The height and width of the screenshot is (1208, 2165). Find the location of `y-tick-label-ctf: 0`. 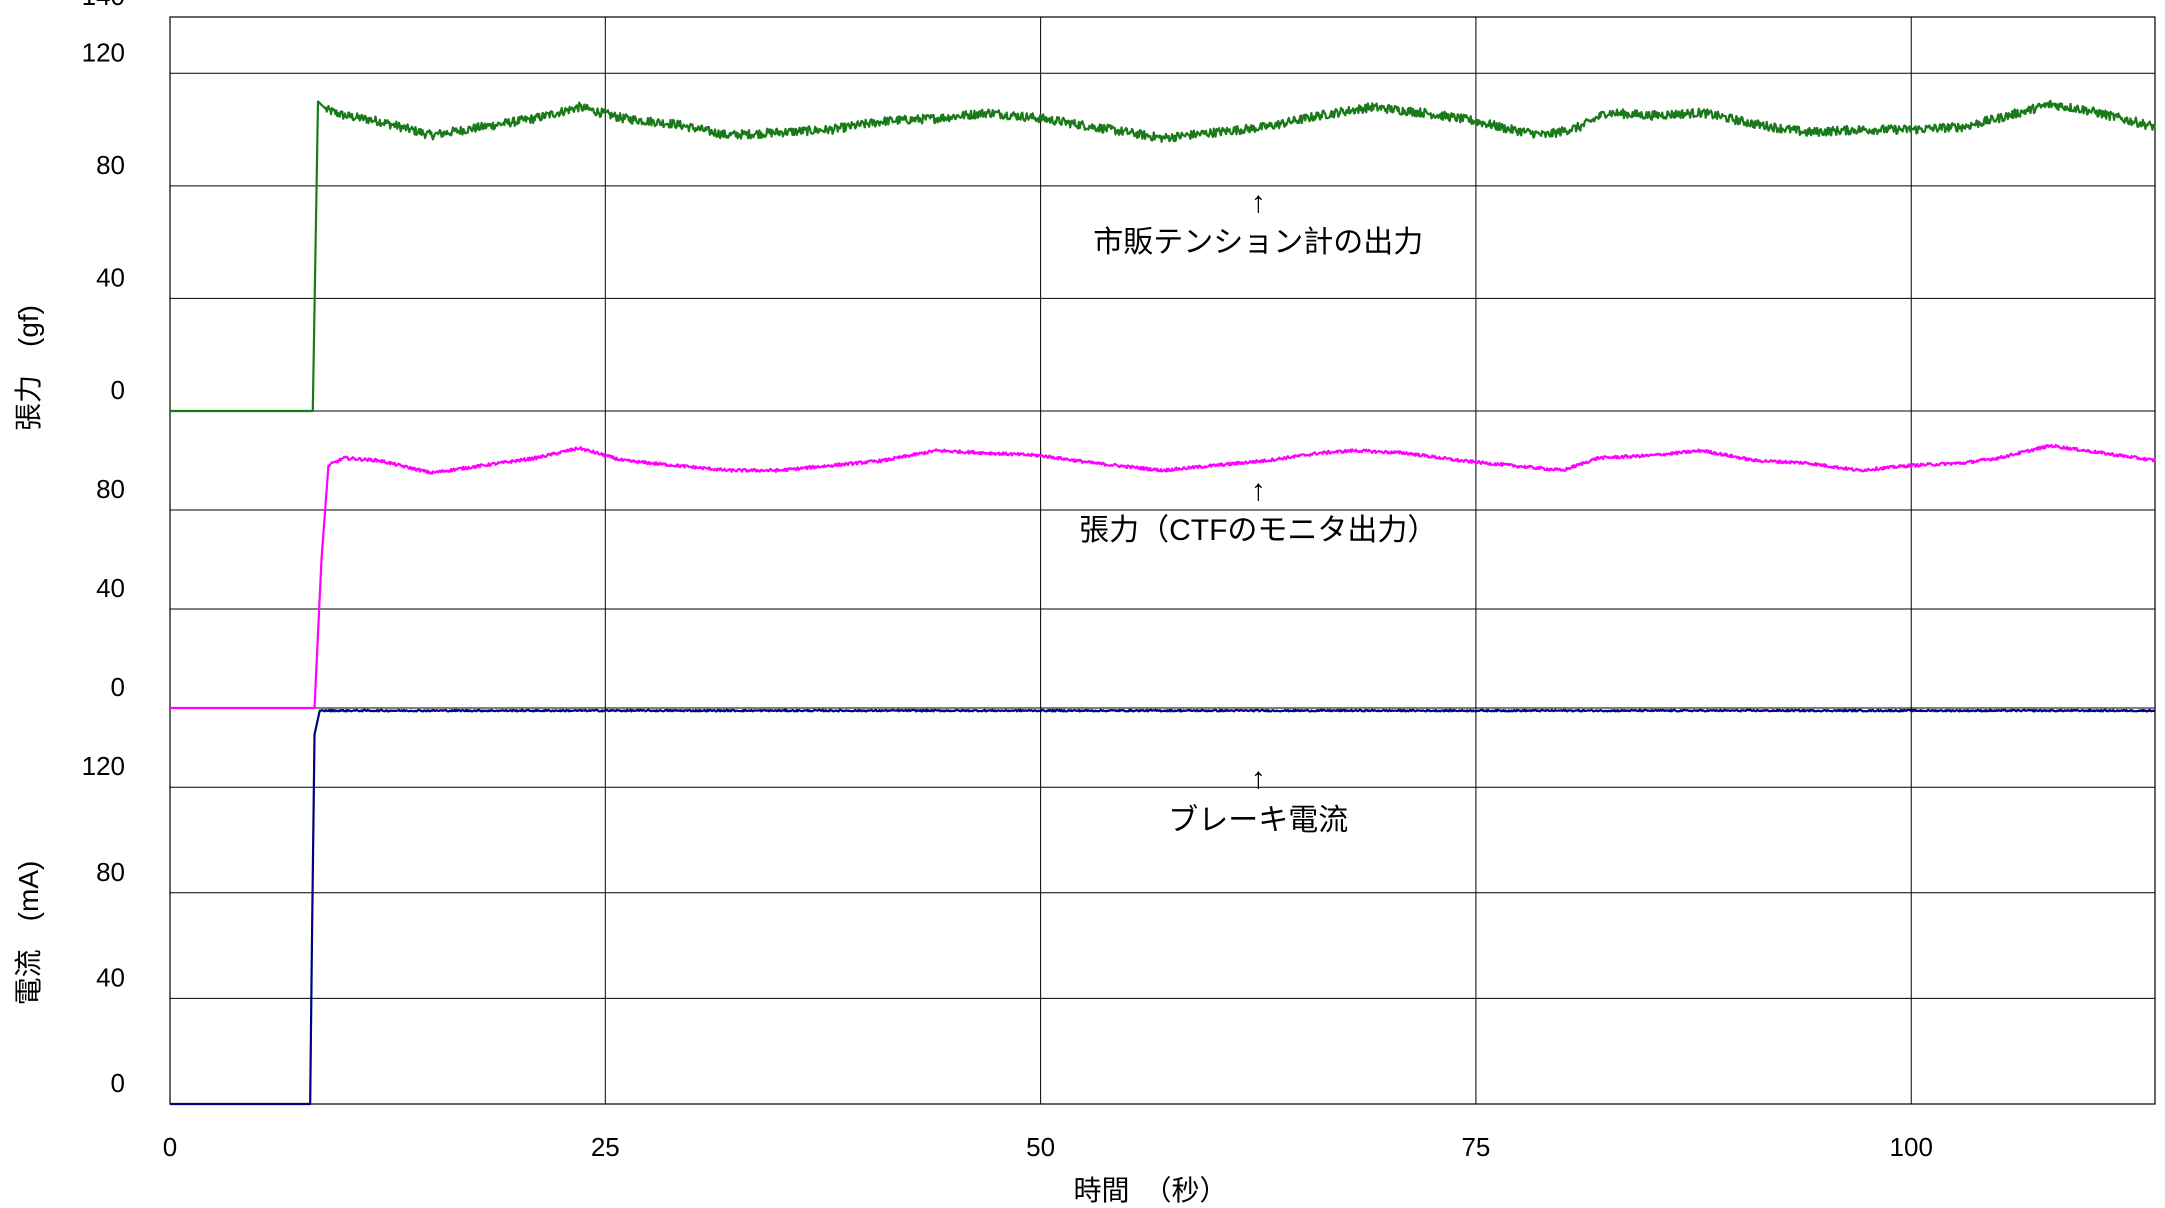

y-tick-label-ctf: 0 is located at coordinates (118, 687).